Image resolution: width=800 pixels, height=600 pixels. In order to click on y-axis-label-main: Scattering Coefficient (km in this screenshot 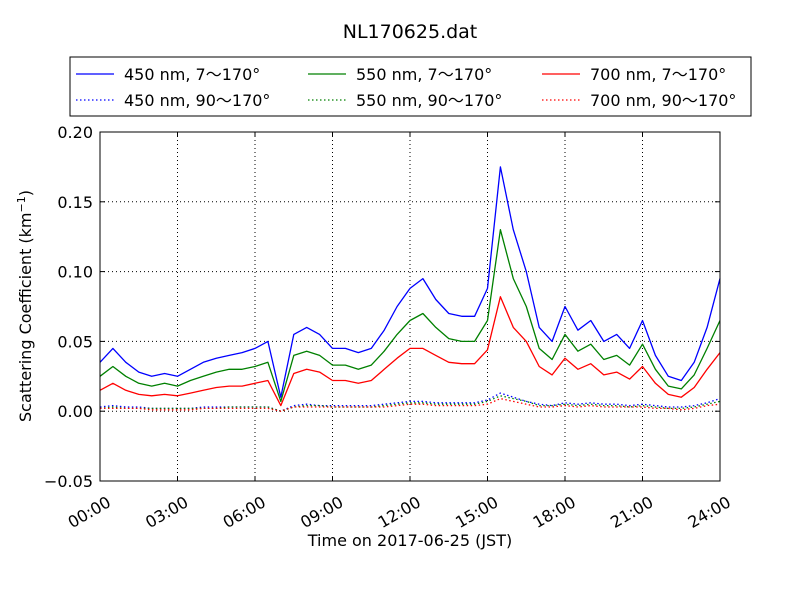, I will do `click(25, 317)`.